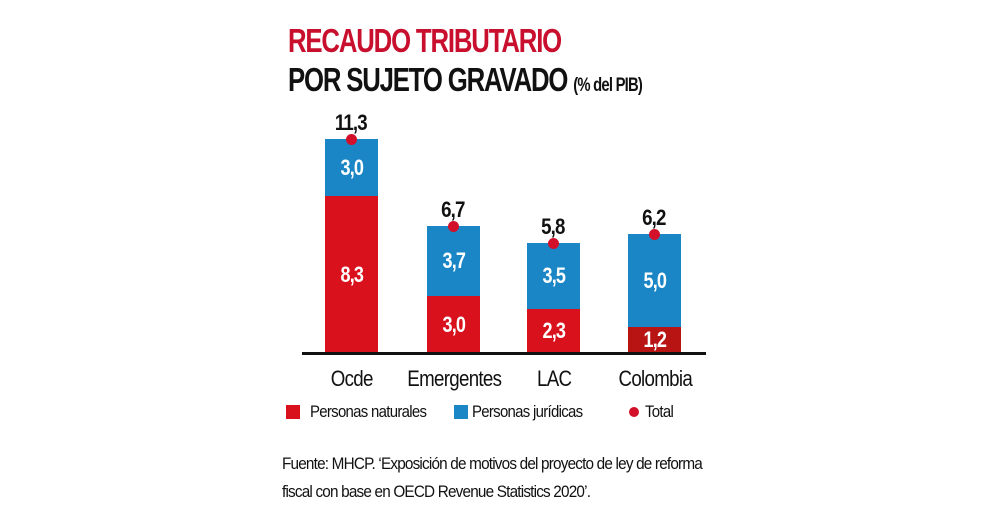 Image resolution: width=1000 pixels, height=530 pixels. I want to click on category-label: Emergentes, so click(454, 378).